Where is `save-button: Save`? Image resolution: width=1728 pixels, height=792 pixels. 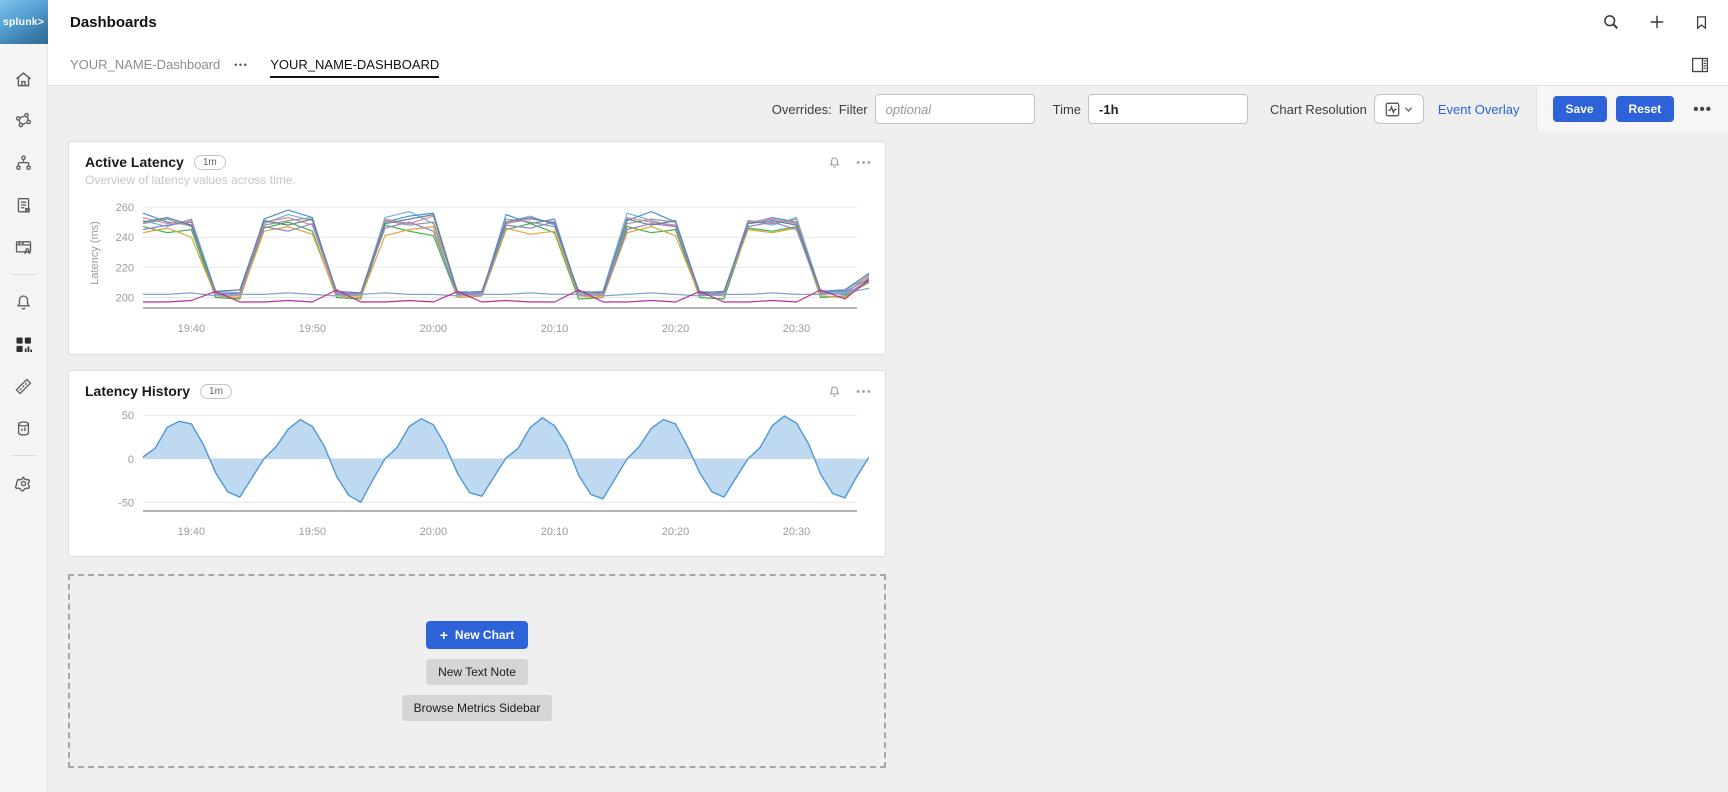 save-button: Save is located at coordinates (1579, 109).